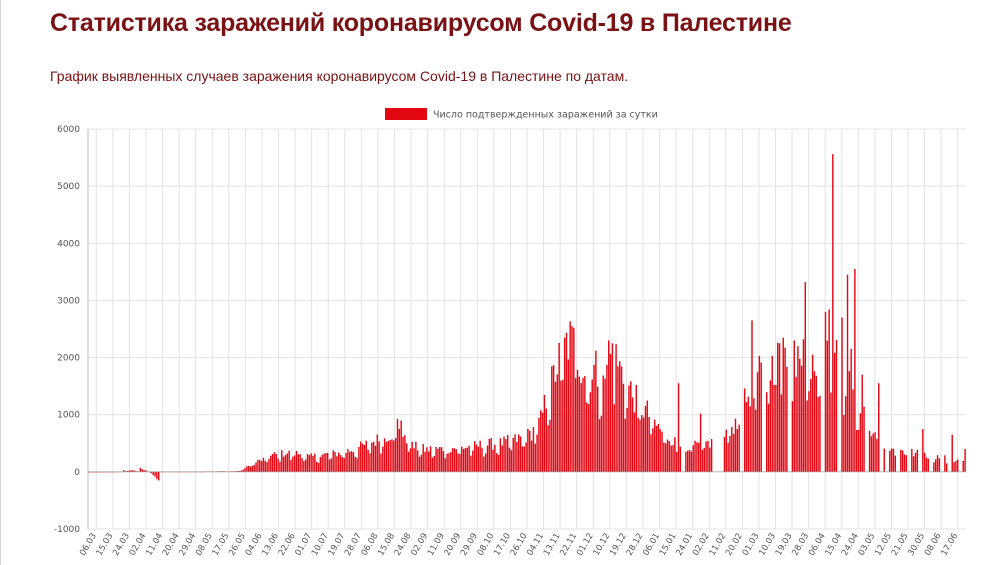 Image resolution: width=1002 pixels, height=565 pixels. I want to click on y-tick-label: 0, so click(77, 473).